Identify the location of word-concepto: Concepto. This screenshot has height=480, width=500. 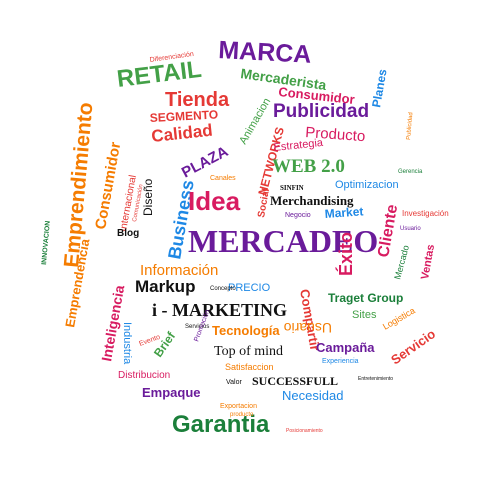
(223, 289).